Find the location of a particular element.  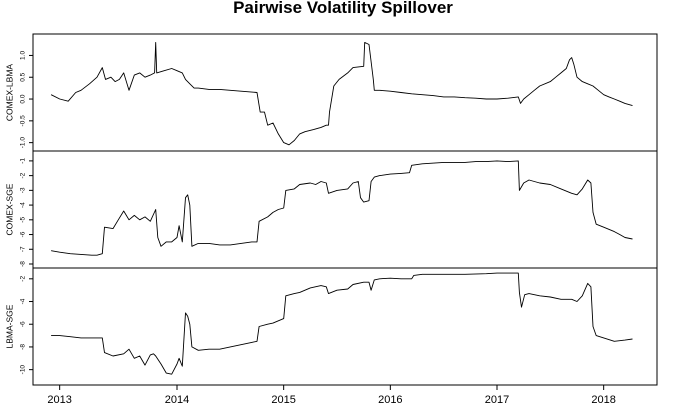

y-tick-label: -1 is located at coordinates (23, 161).